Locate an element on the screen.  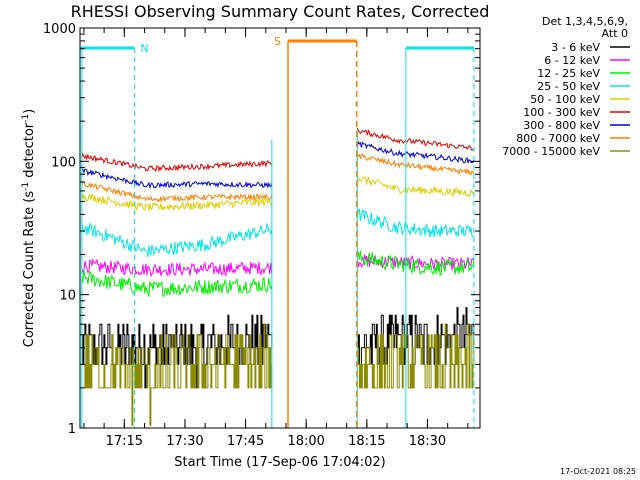
series-line-5-seg1 is located at coordinates (177, 202).